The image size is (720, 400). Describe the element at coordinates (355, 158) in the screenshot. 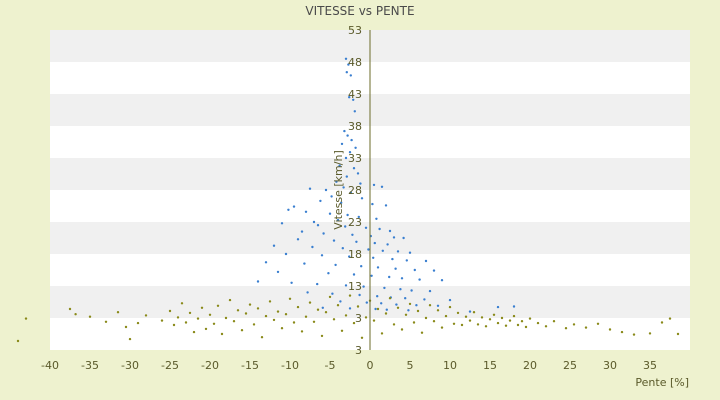

I see `y-tick-label: 33` at that location.